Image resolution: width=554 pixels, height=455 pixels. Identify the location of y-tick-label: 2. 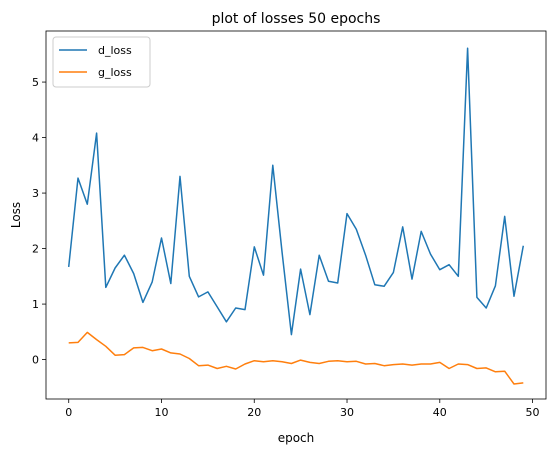
(35, 249).